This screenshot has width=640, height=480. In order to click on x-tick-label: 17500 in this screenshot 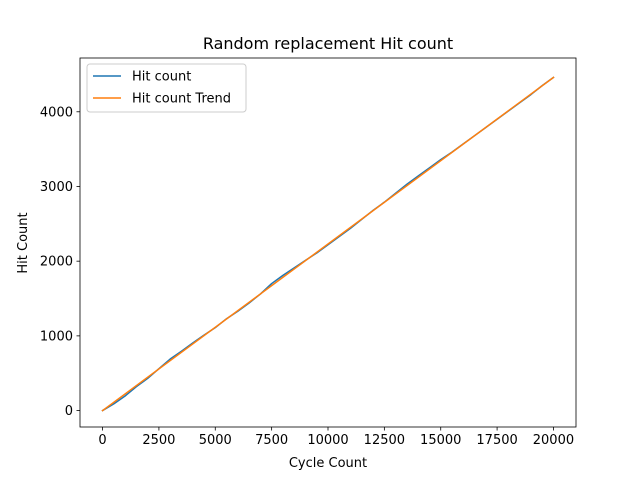, I will do `click(496, 440)`.